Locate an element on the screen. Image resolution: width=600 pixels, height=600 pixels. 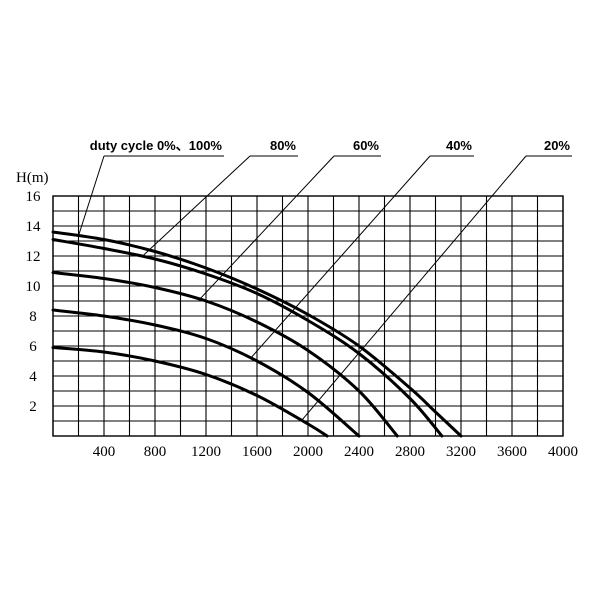
y-tick-label: 10 is located at coordinates (33, 287).